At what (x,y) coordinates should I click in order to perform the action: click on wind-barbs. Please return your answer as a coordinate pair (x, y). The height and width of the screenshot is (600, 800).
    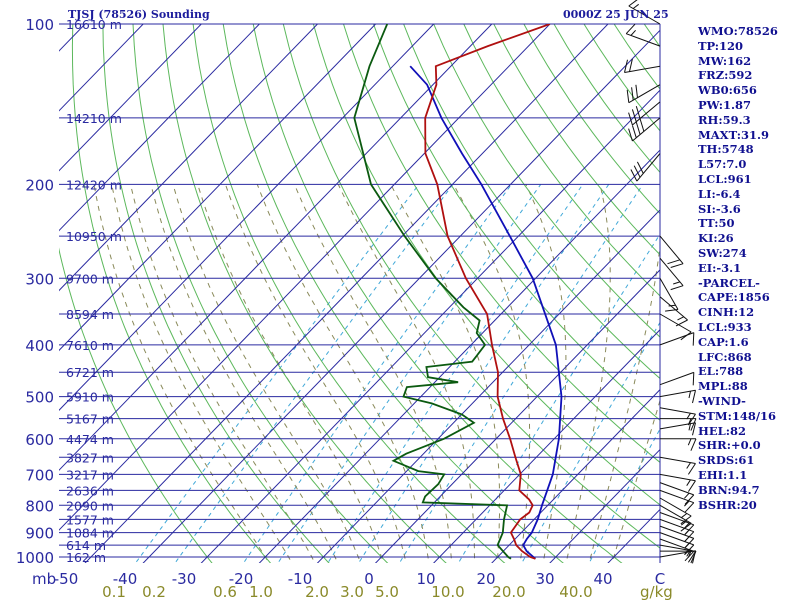
    Looking at the image, I should click on (660, 282).